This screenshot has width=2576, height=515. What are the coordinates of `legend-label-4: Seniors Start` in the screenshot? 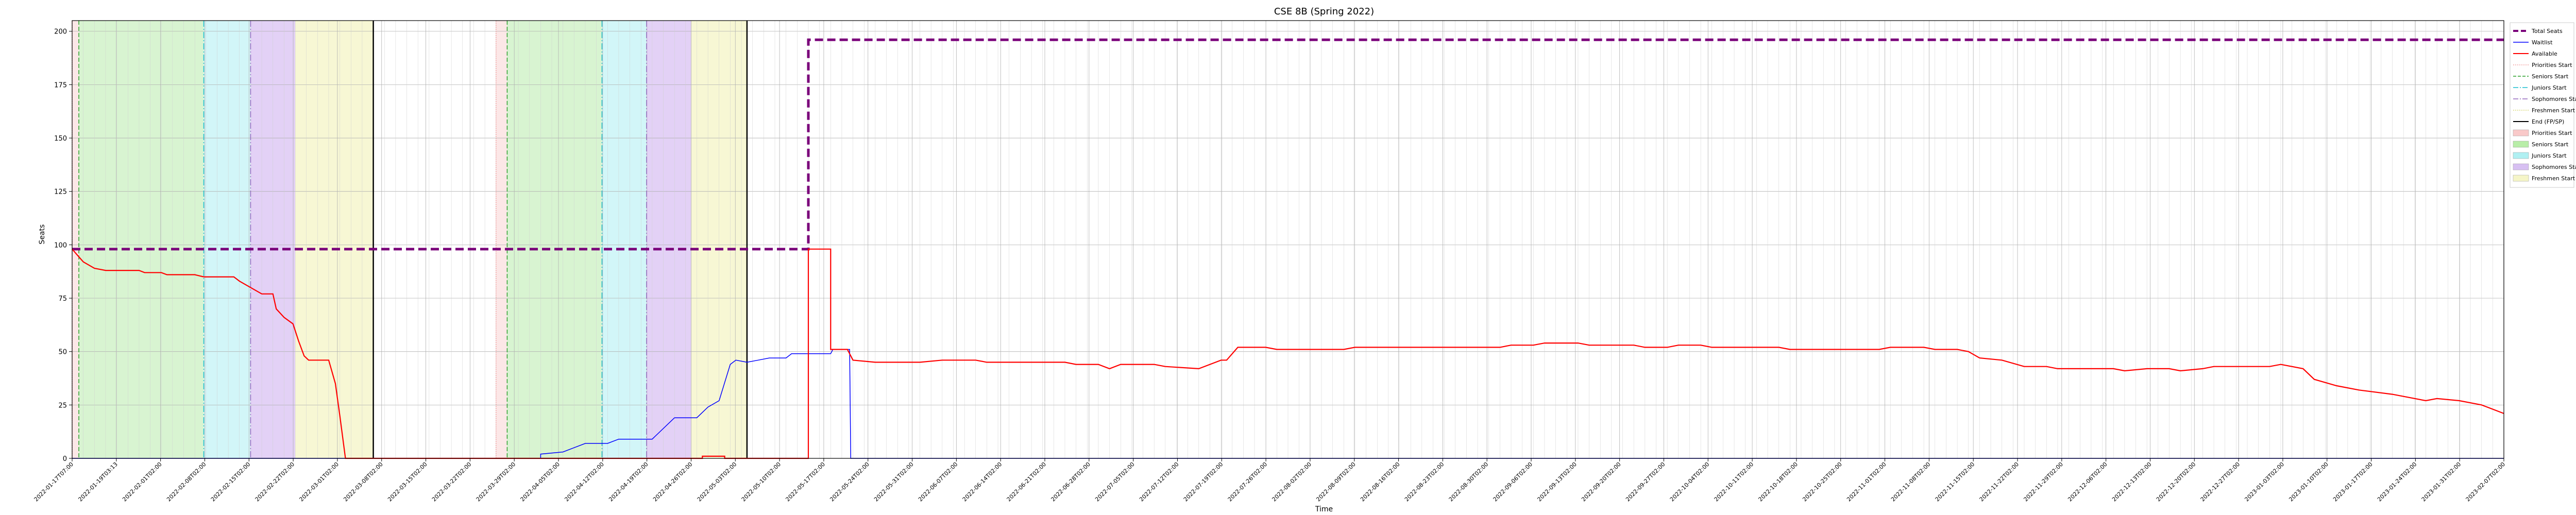 It's located at (2550, 76).